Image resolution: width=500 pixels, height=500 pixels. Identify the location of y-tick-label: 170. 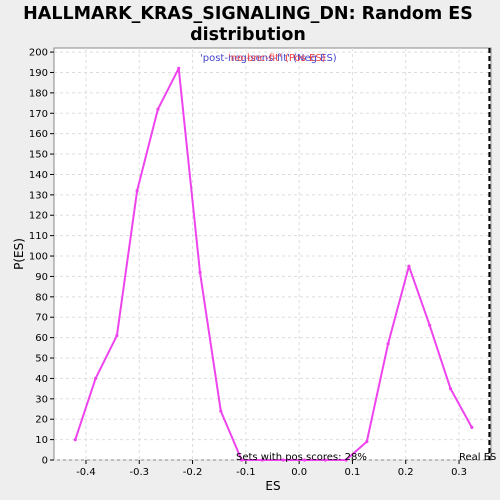
(38, 114).